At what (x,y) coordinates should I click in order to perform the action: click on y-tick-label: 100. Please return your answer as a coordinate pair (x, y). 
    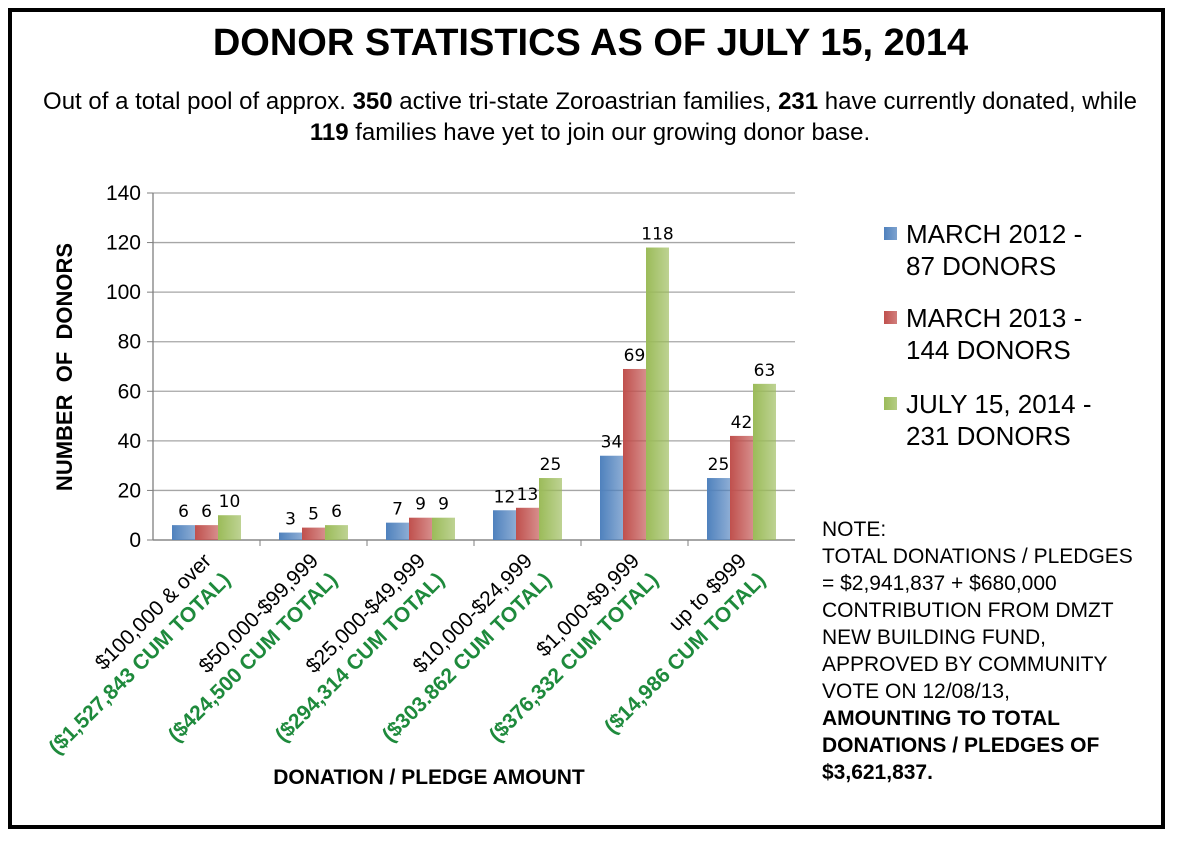
    Looking at the image, I should click on (123, 292).